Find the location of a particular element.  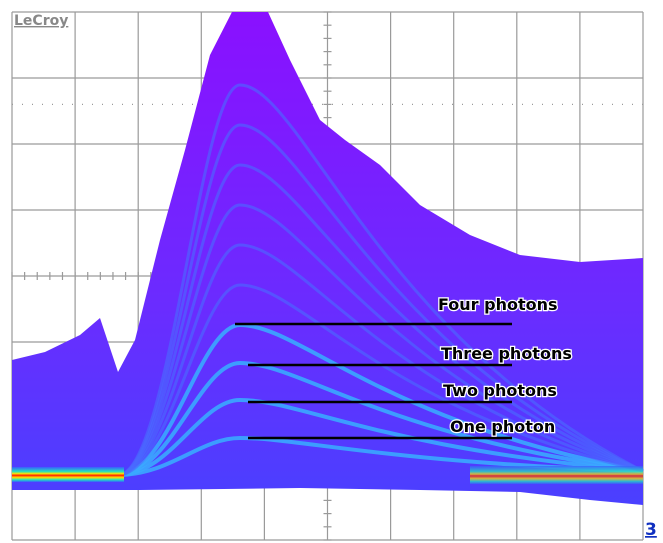

annotation: Four photons is located at coordinates (498, 304).